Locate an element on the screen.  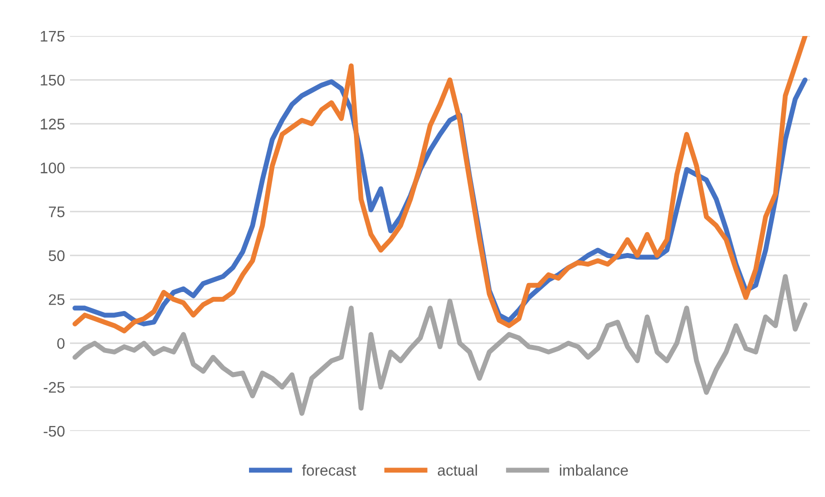
y-tick-label: 25 is located at coordinates (56, 300).